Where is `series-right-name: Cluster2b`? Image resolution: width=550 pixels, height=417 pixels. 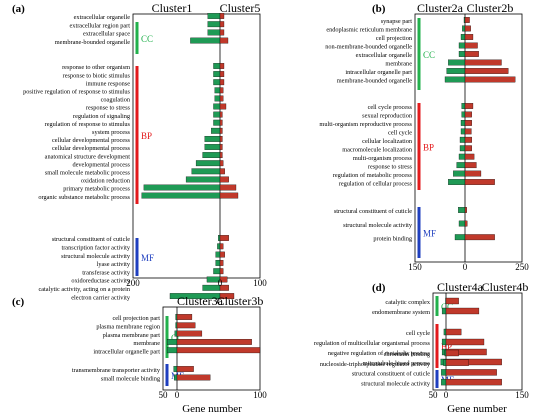 series-right-name: Cluster2b is located at coordinates (490, 8).